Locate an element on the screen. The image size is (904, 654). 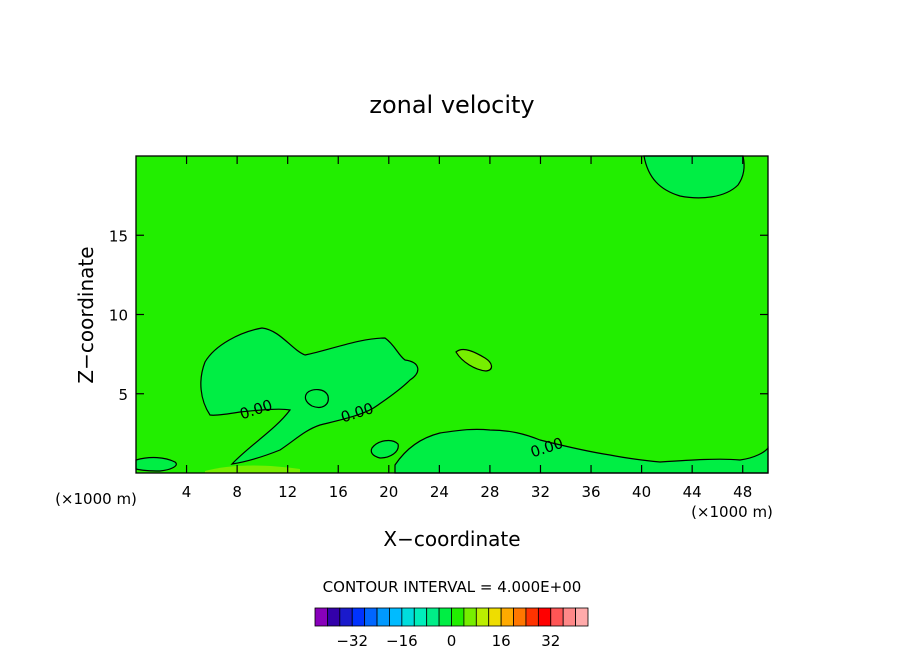
y-axis-title: Z−coordinate is located at coordinates (86, 314).